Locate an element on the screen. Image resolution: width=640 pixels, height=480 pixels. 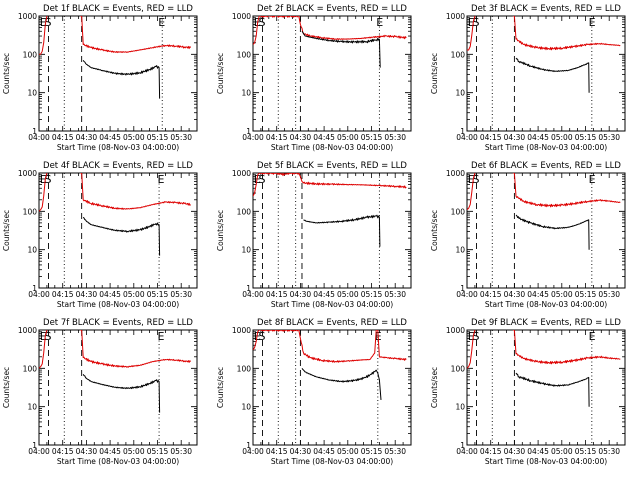
panel-title: Det 7f BLACK = Events, RED = LLD is located at coordinates (118, 323).